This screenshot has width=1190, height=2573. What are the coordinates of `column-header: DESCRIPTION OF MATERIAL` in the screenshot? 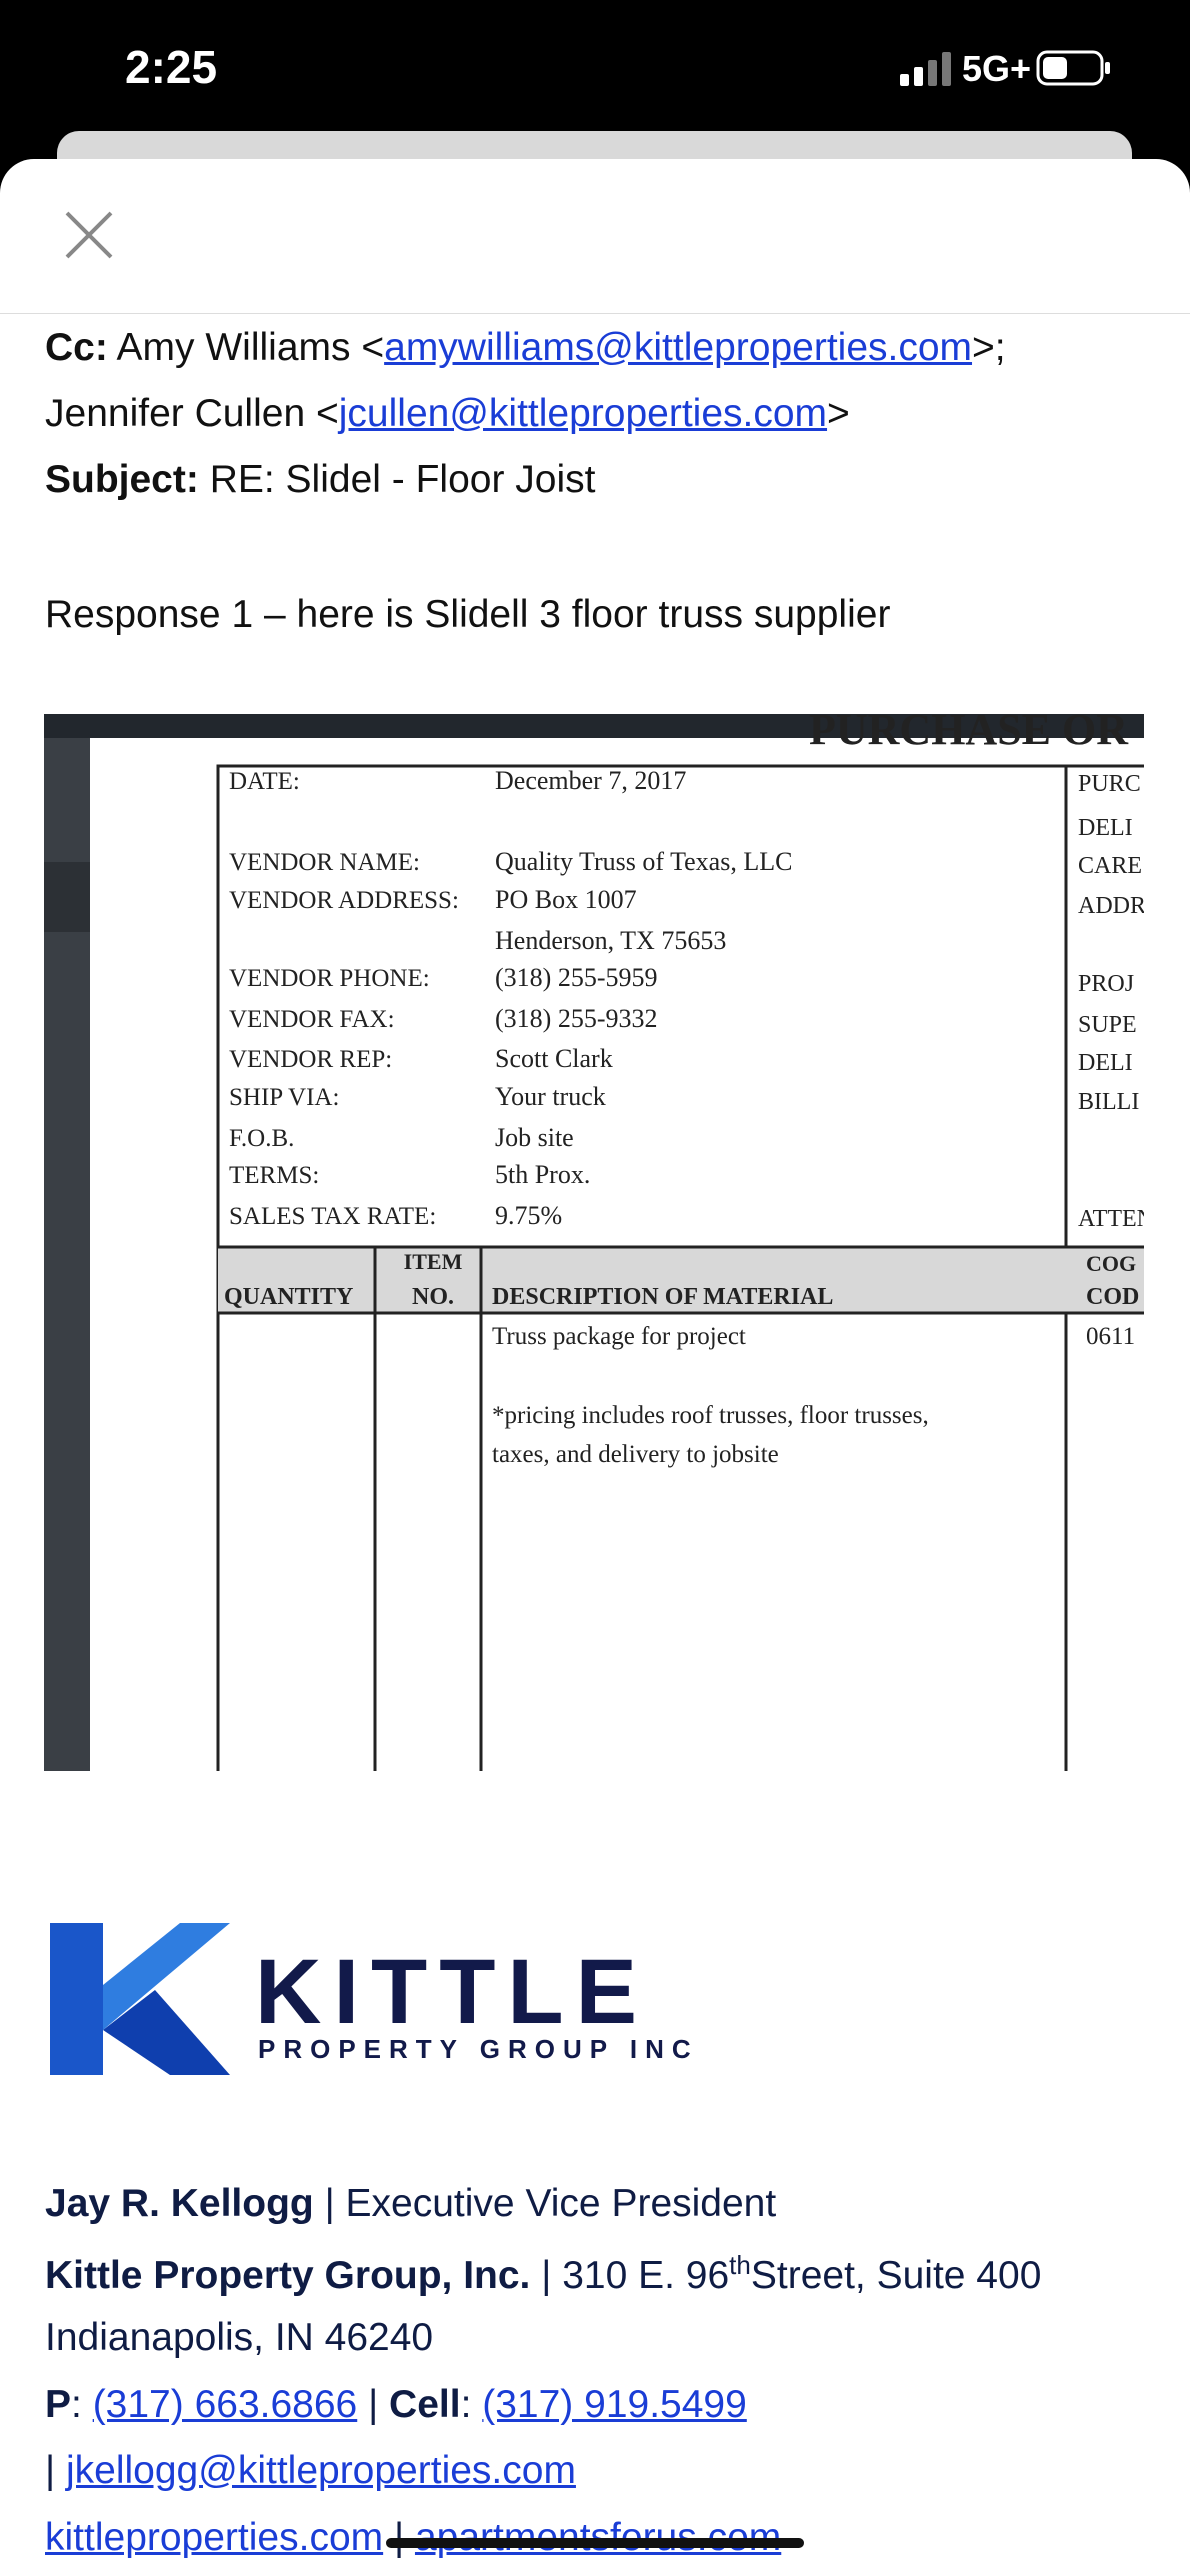 It's located at (662, 1297).